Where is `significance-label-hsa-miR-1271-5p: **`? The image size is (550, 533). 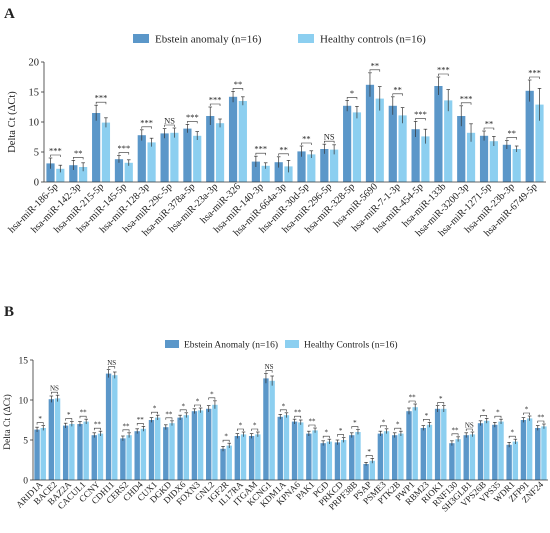 significance-label-hsa-miR-1271-5p: ** is located at coordinates (489, 124).